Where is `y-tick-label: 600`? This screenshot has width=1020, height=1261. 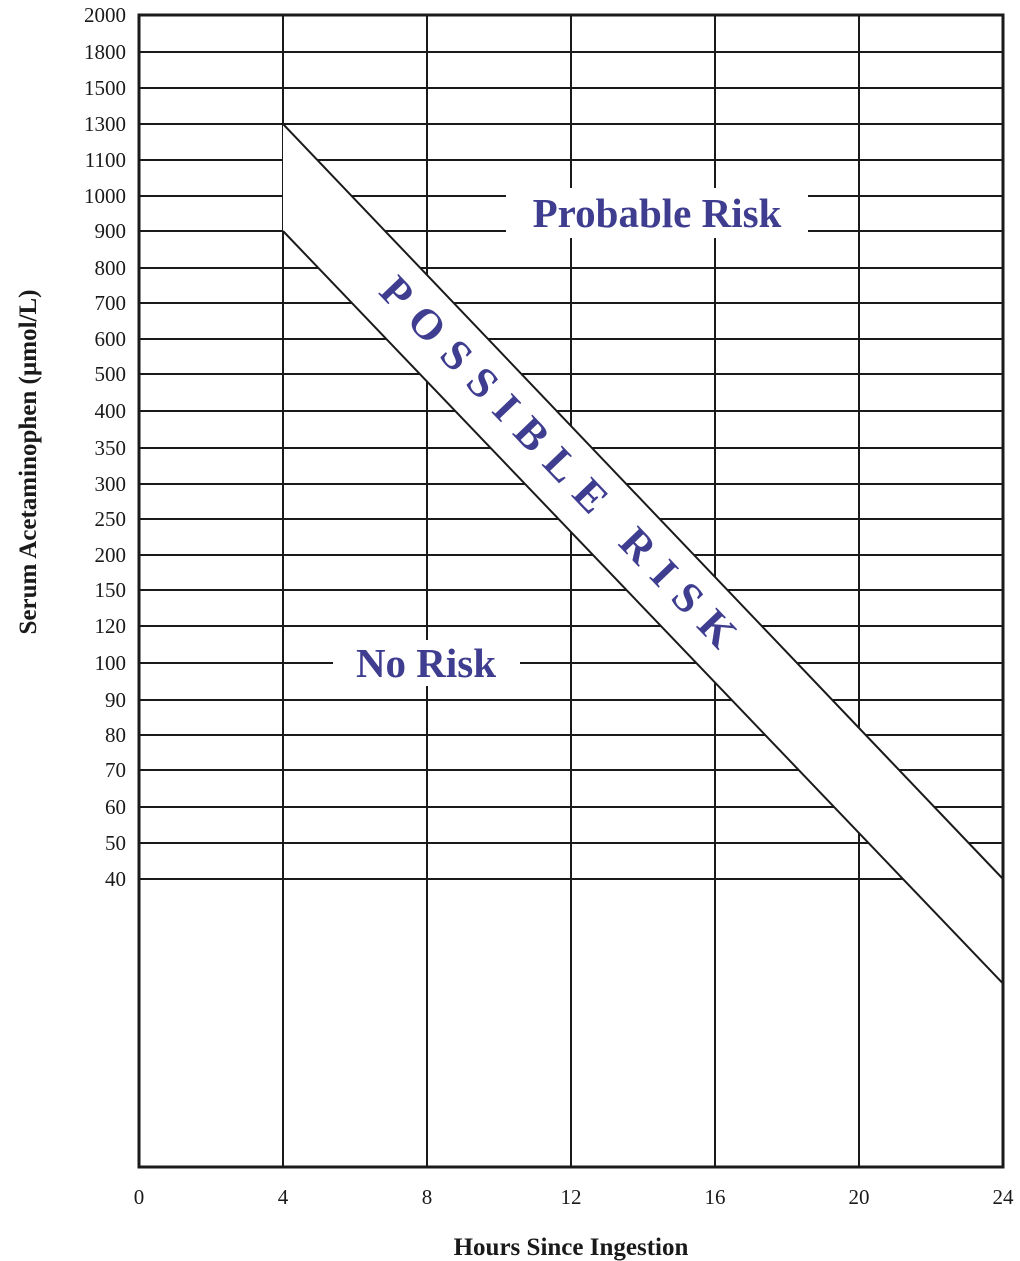
y-tick-label: 600 is located at coordinates (111, 339).